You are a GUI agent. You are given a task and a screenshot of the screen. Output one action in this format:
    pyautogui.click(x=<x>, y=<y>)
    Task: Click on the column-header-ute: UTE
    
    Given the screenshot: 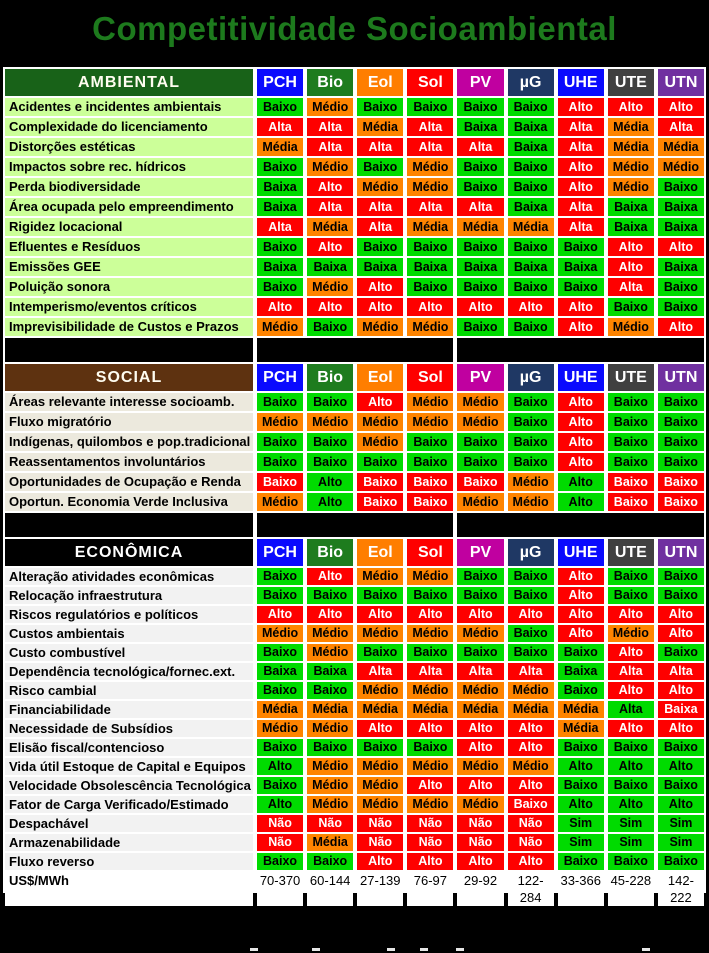 What is the action you would take?
    pyautogui.click(x=630, y=377)
    